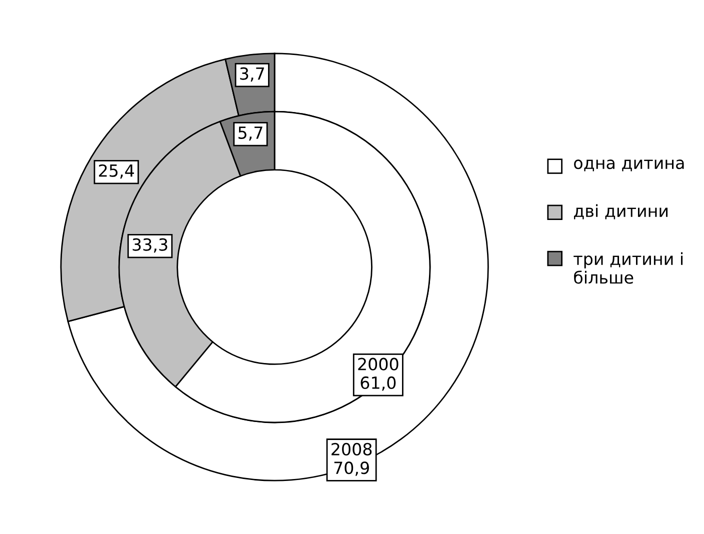 The height and width of the screenshot is (534, 704). What do you see at coordinates (378, 364) in the screenshot?
I see `slice-label: 2000` at bounding box center [378, 364].